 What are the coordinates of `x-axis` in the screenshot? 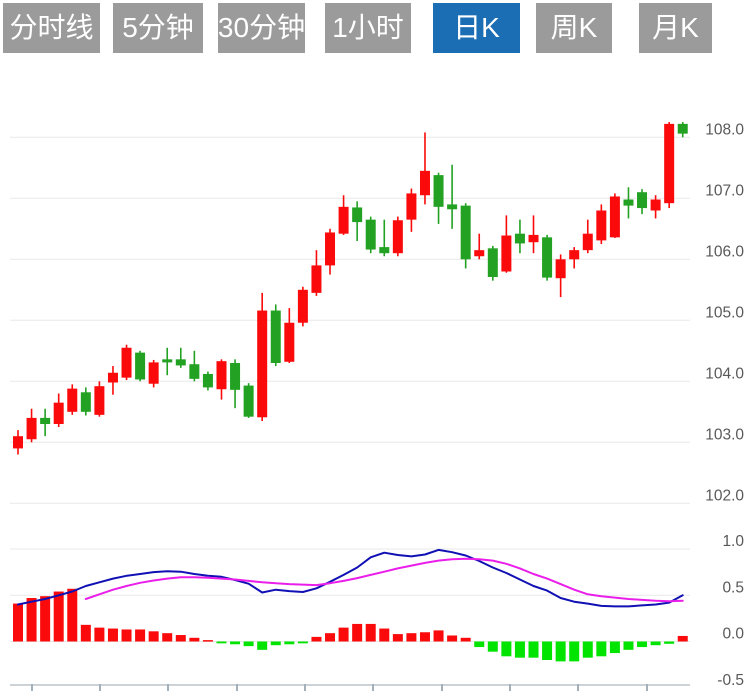 It's located at (350, 687).